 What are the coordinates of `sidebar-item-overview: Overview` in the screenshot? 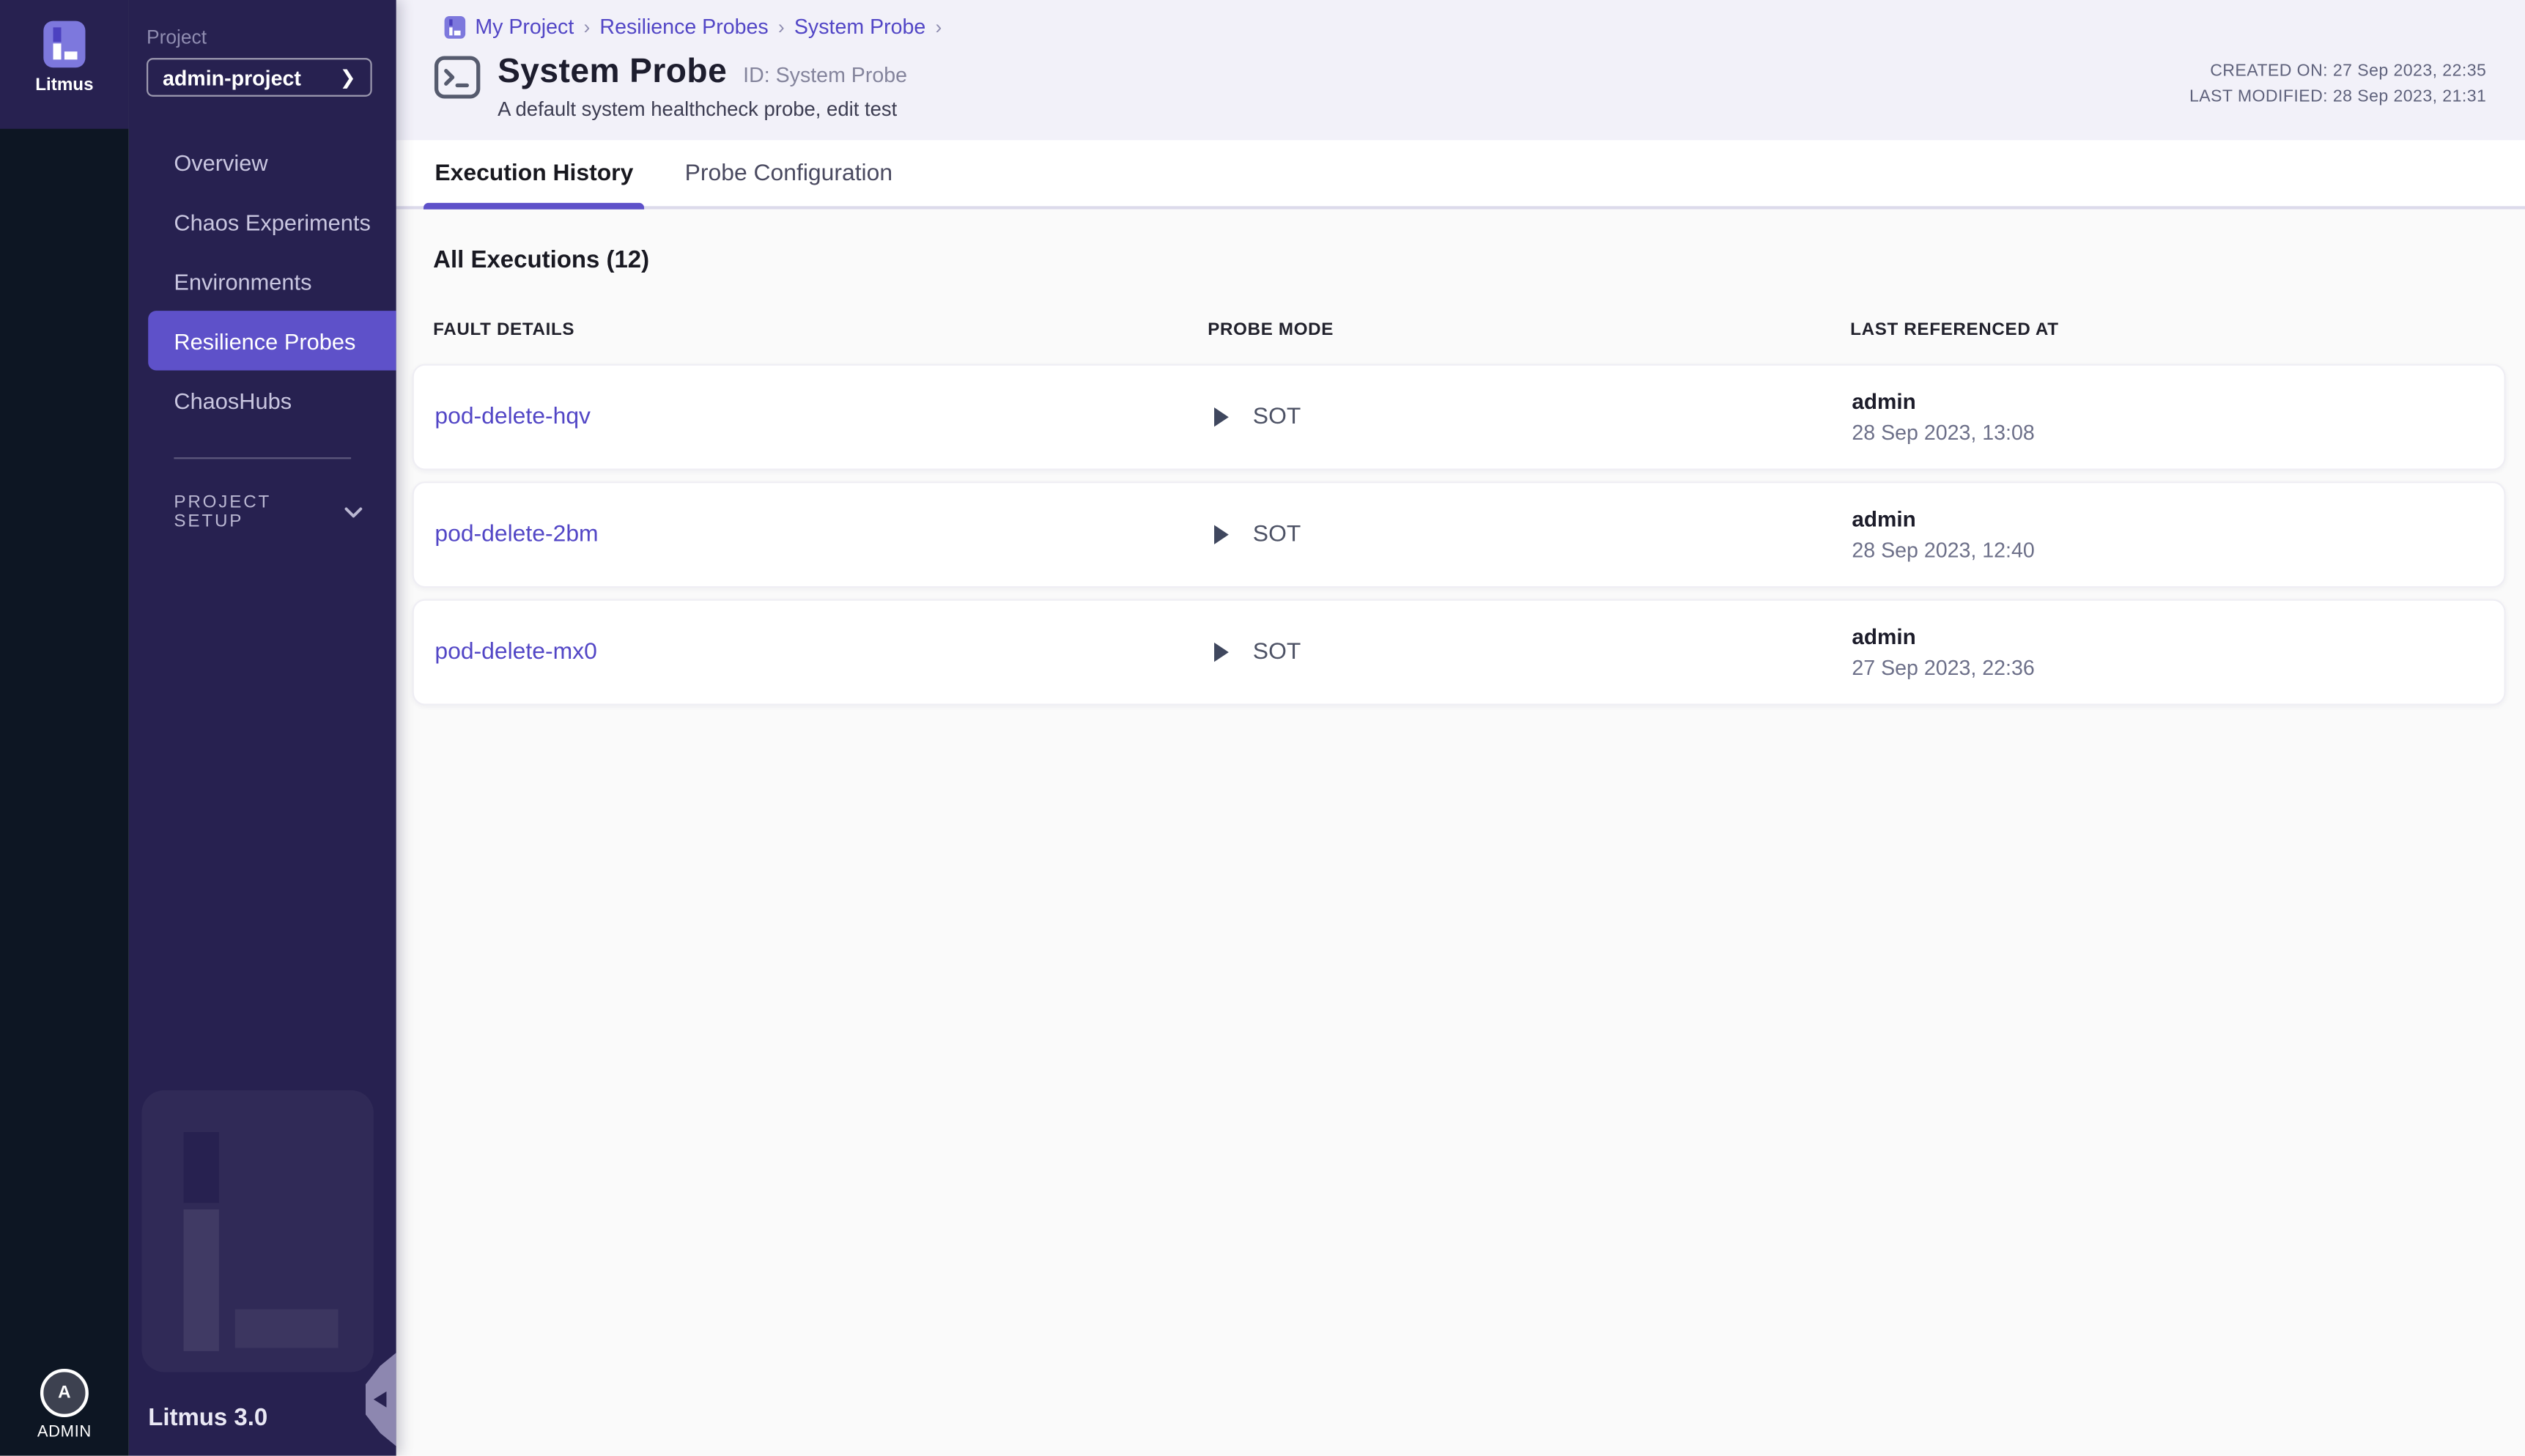 It's located at (221, 162).